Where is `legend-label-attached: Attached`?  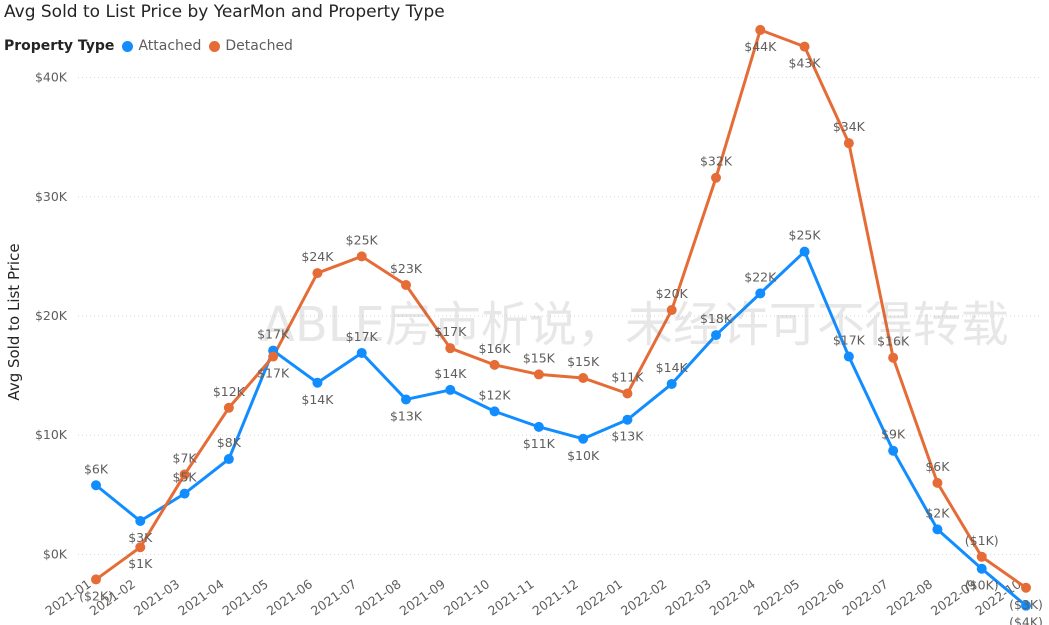 legend-label-attached: Attached is located at coordinates (170, 46).